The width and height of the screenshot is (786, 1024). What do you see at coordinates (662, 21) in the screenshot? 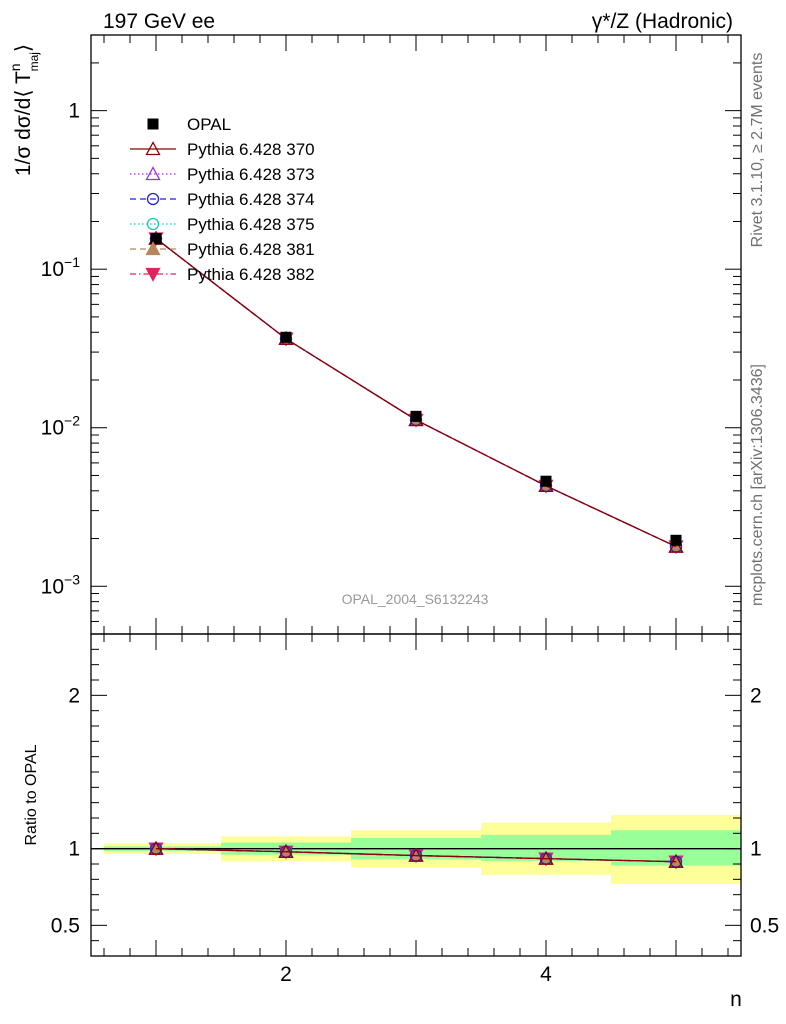
I see `header-right: γ*/Z (Hadronic)` at bounding box center [662, 21].